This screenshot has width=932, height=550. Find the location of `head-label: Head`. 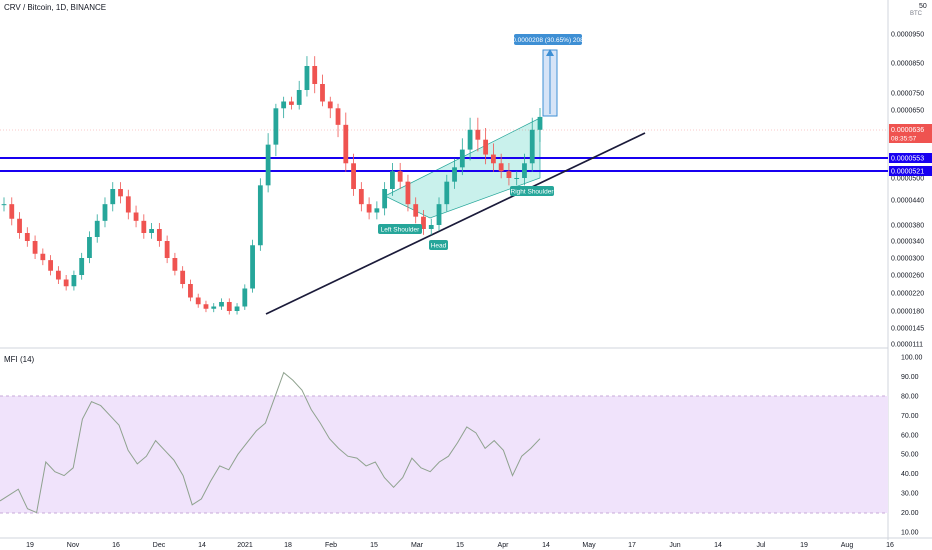

head-label: Head is located at coordinates (439, 246).